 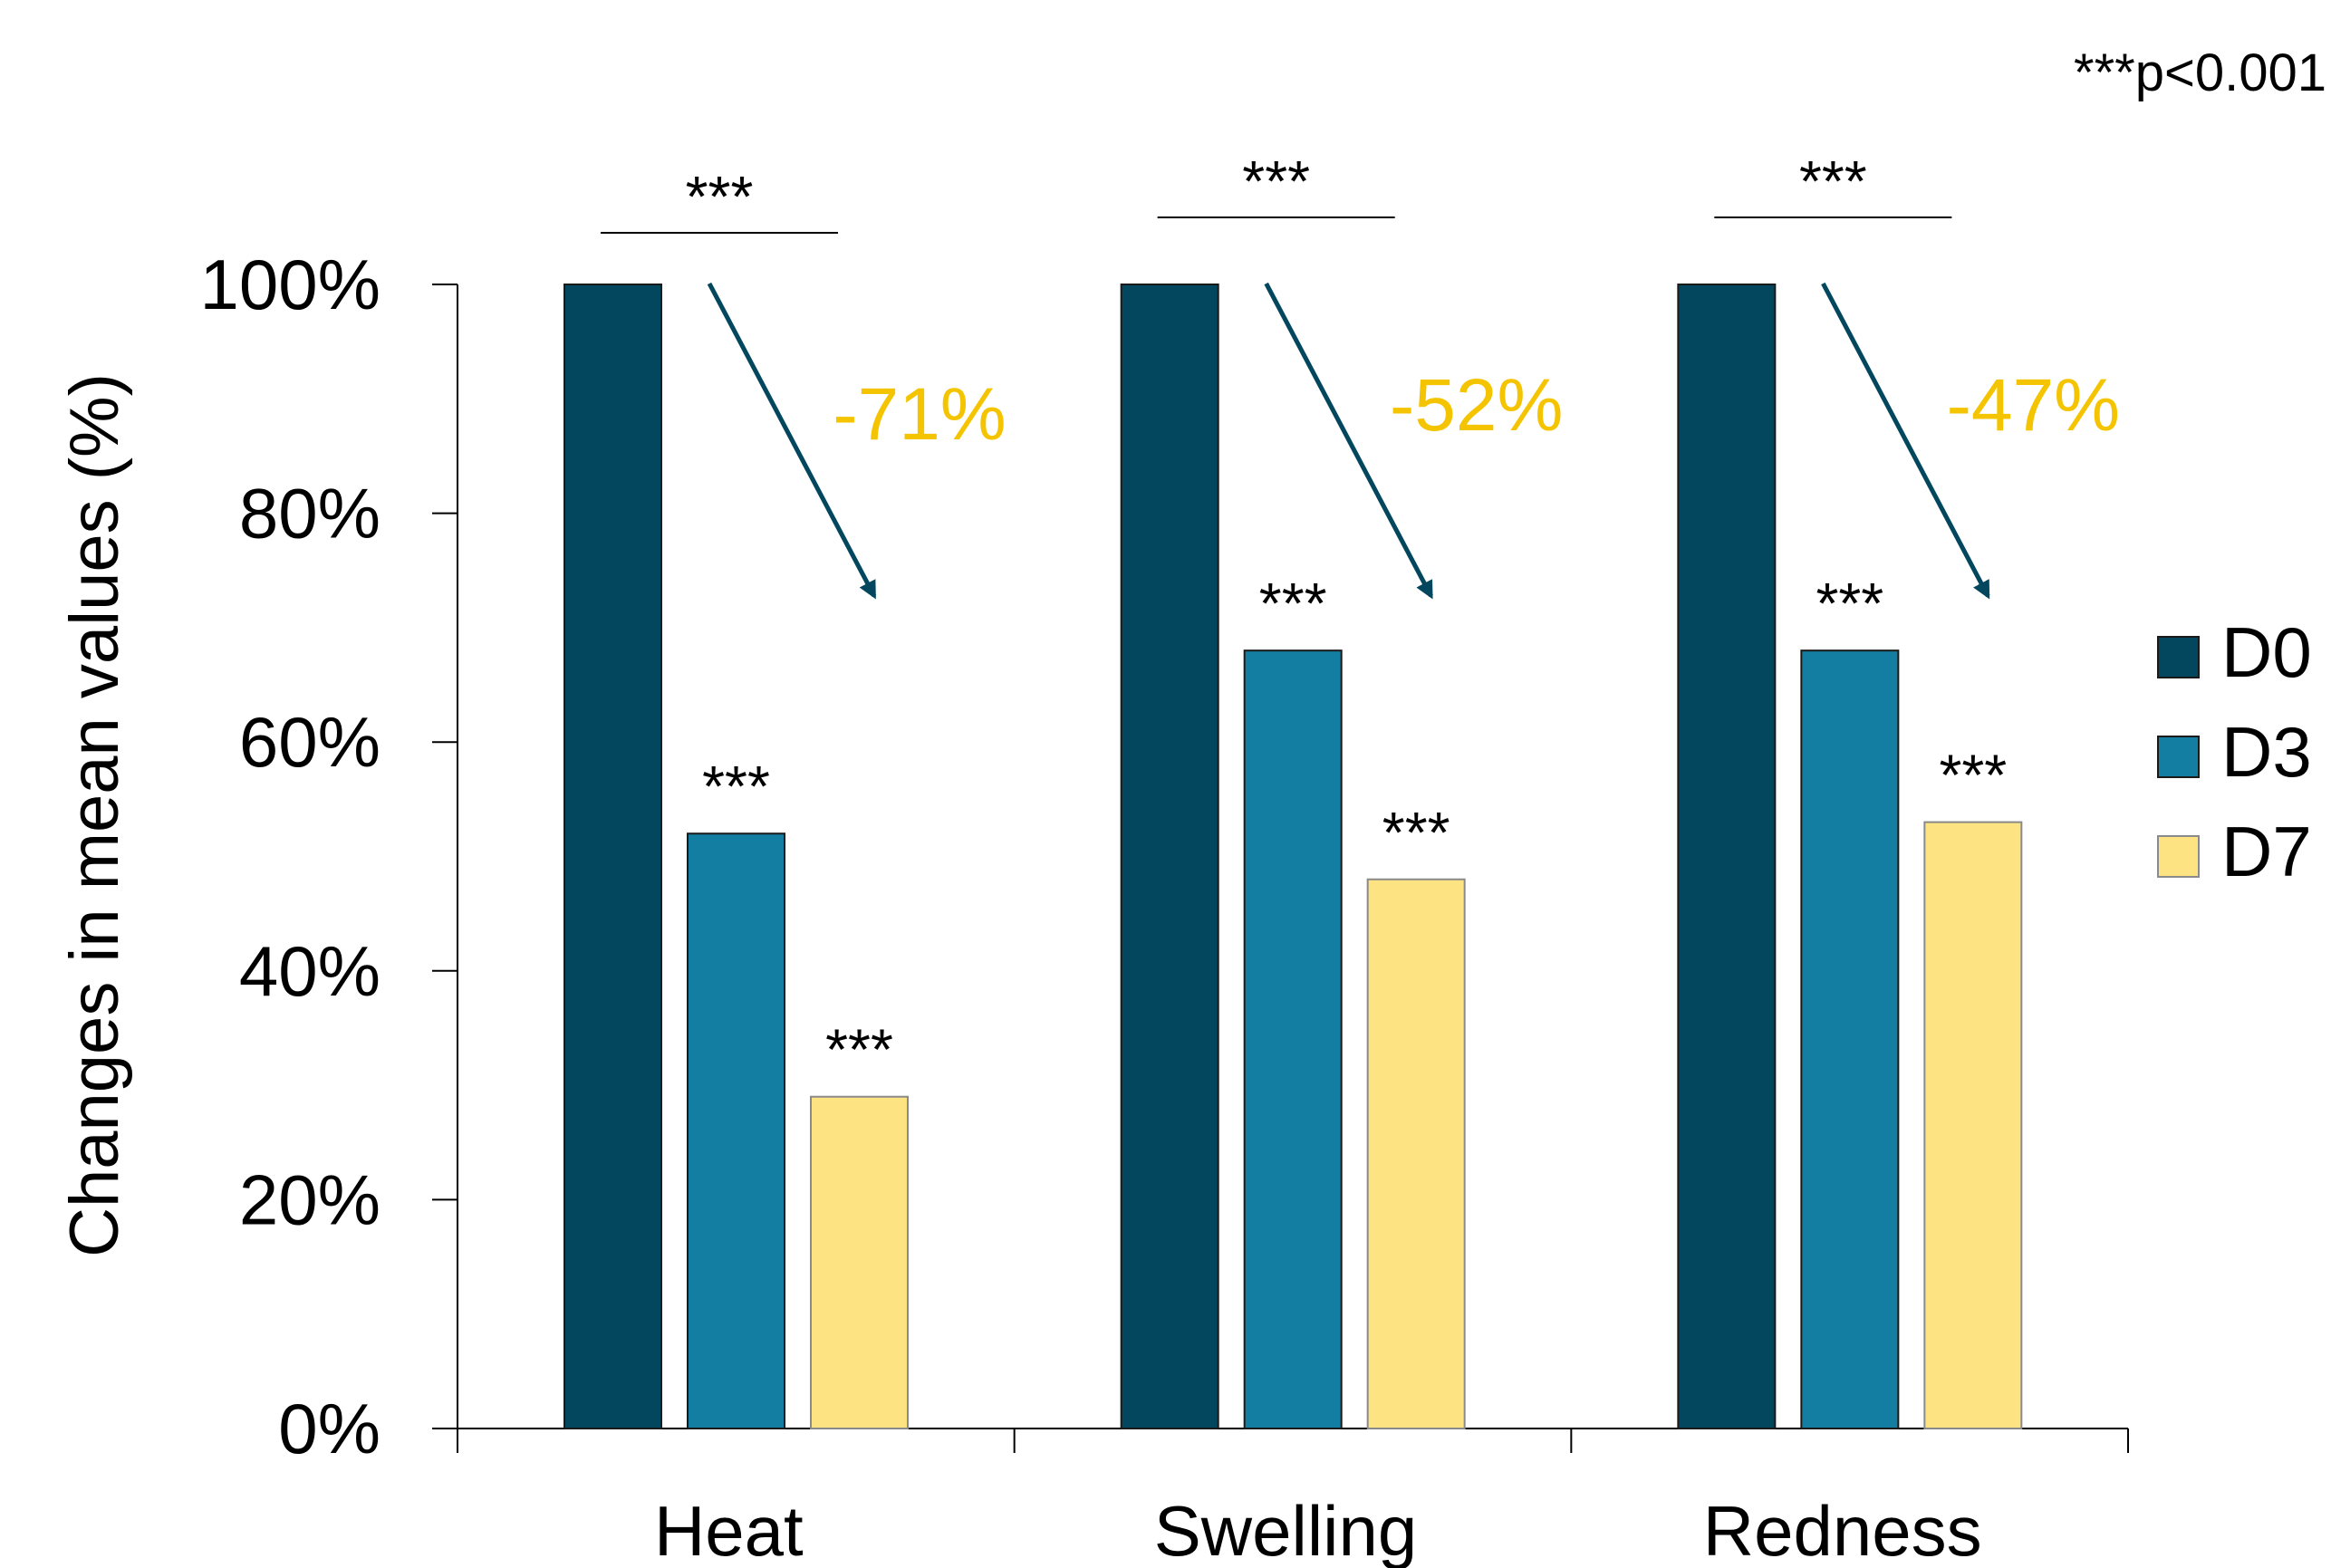 I want to click on legend: D0 D3 D7, so click(x=2234, y=751).